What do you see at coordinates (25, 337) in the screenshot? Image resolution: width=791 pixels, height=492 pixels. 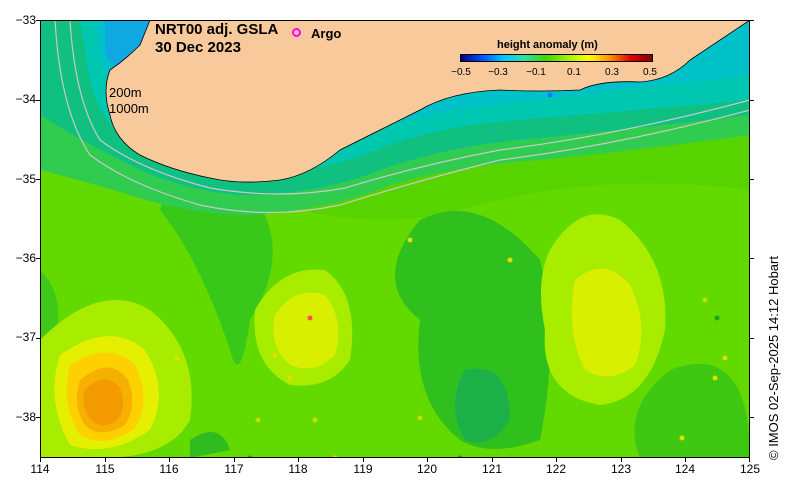 I see `y-tick-label: −37` at bounding box center [25, 337].